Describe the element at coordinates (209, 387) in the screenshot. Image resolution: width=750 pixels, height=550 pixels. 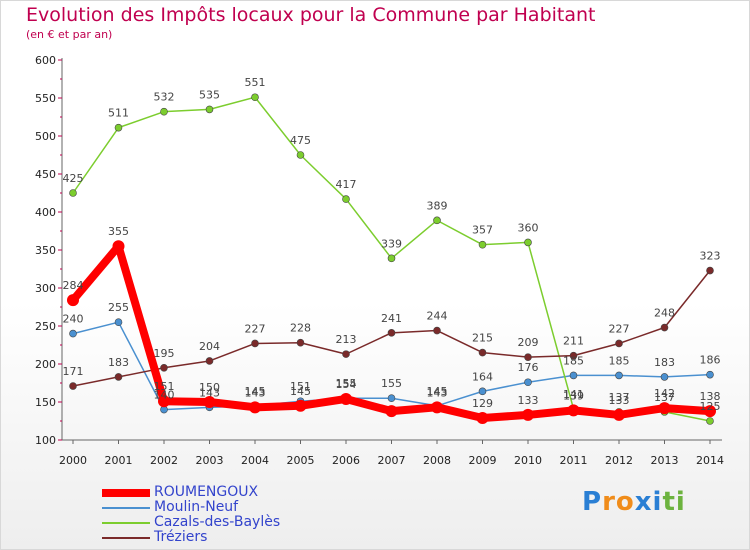
I see `data-label: 150` at that location.